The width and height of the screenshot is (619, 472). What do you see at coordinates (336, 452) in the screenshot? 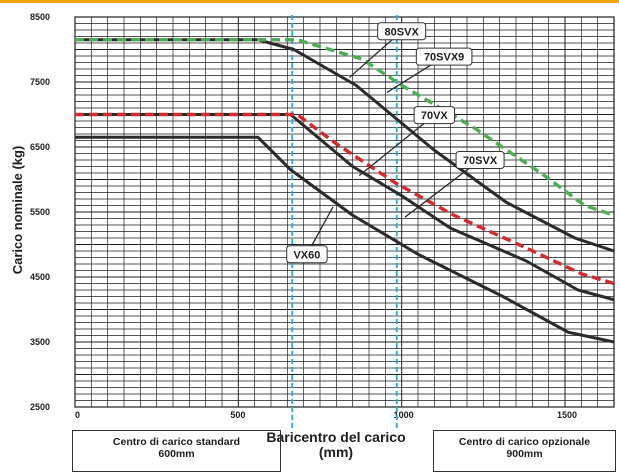
I see `x-axis-label-line2: (mm)` at bounding box center [336, 452].